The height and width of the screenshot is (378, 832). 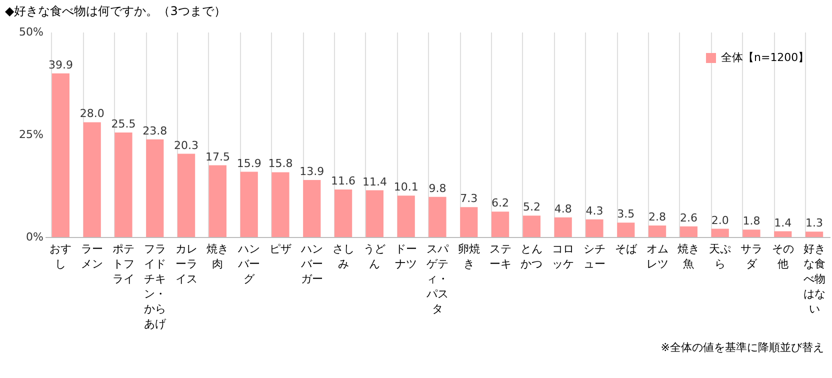 I want to click on data-label: 4.3, so click(x=595, y=211).